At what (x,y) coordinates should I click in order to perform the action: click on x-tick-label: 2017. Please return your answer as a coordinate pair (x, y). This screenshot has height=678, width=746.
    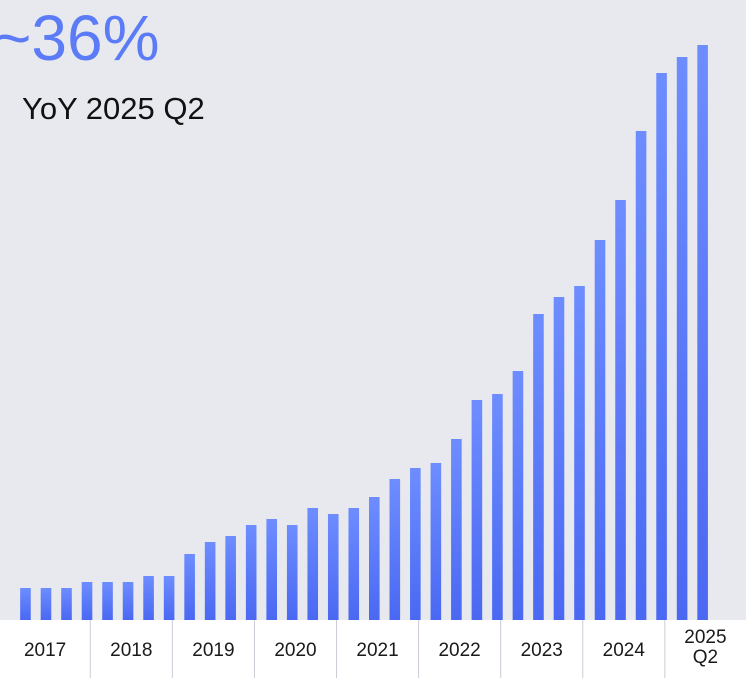
    Looking at the image, I should click on (45, 650).